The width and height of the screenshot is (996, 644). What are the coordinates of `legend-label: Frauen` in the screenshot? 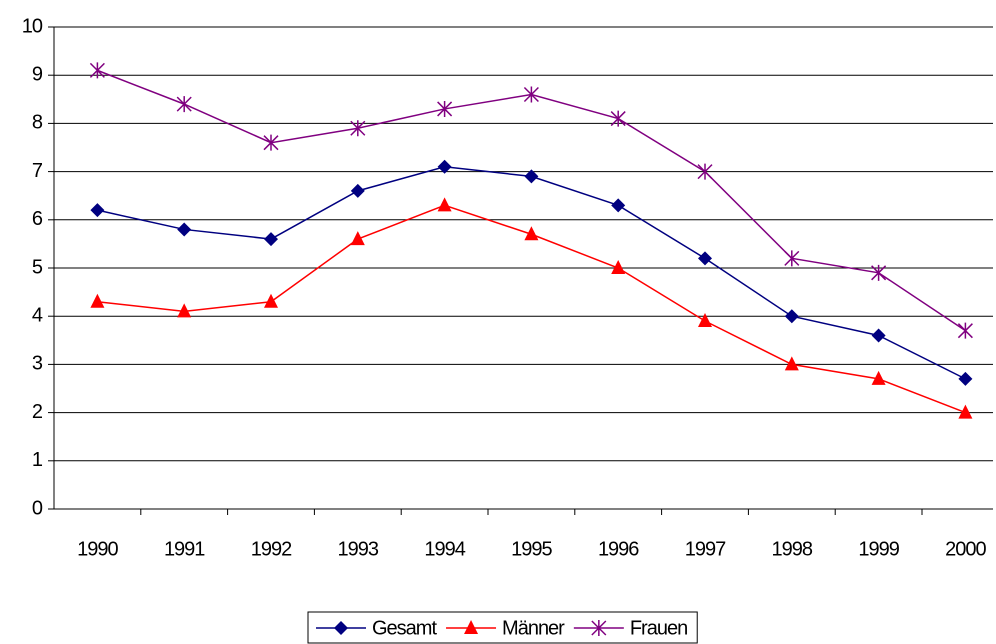 It's located at (658, 628).